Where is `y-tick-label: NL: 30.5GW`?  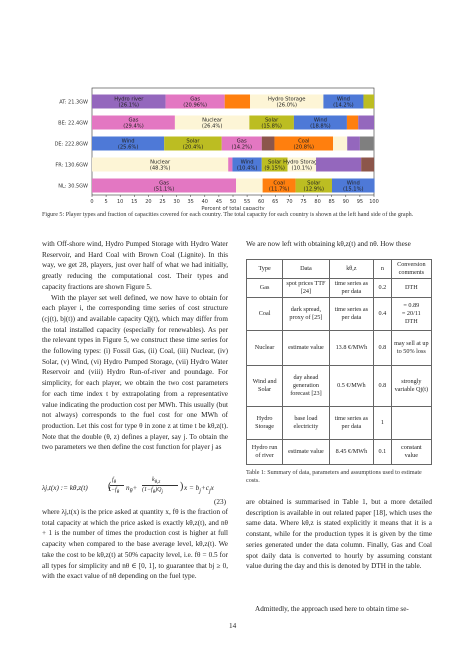 y-tick-label: NL: 30.5GW is located at coordinates (73, 187).